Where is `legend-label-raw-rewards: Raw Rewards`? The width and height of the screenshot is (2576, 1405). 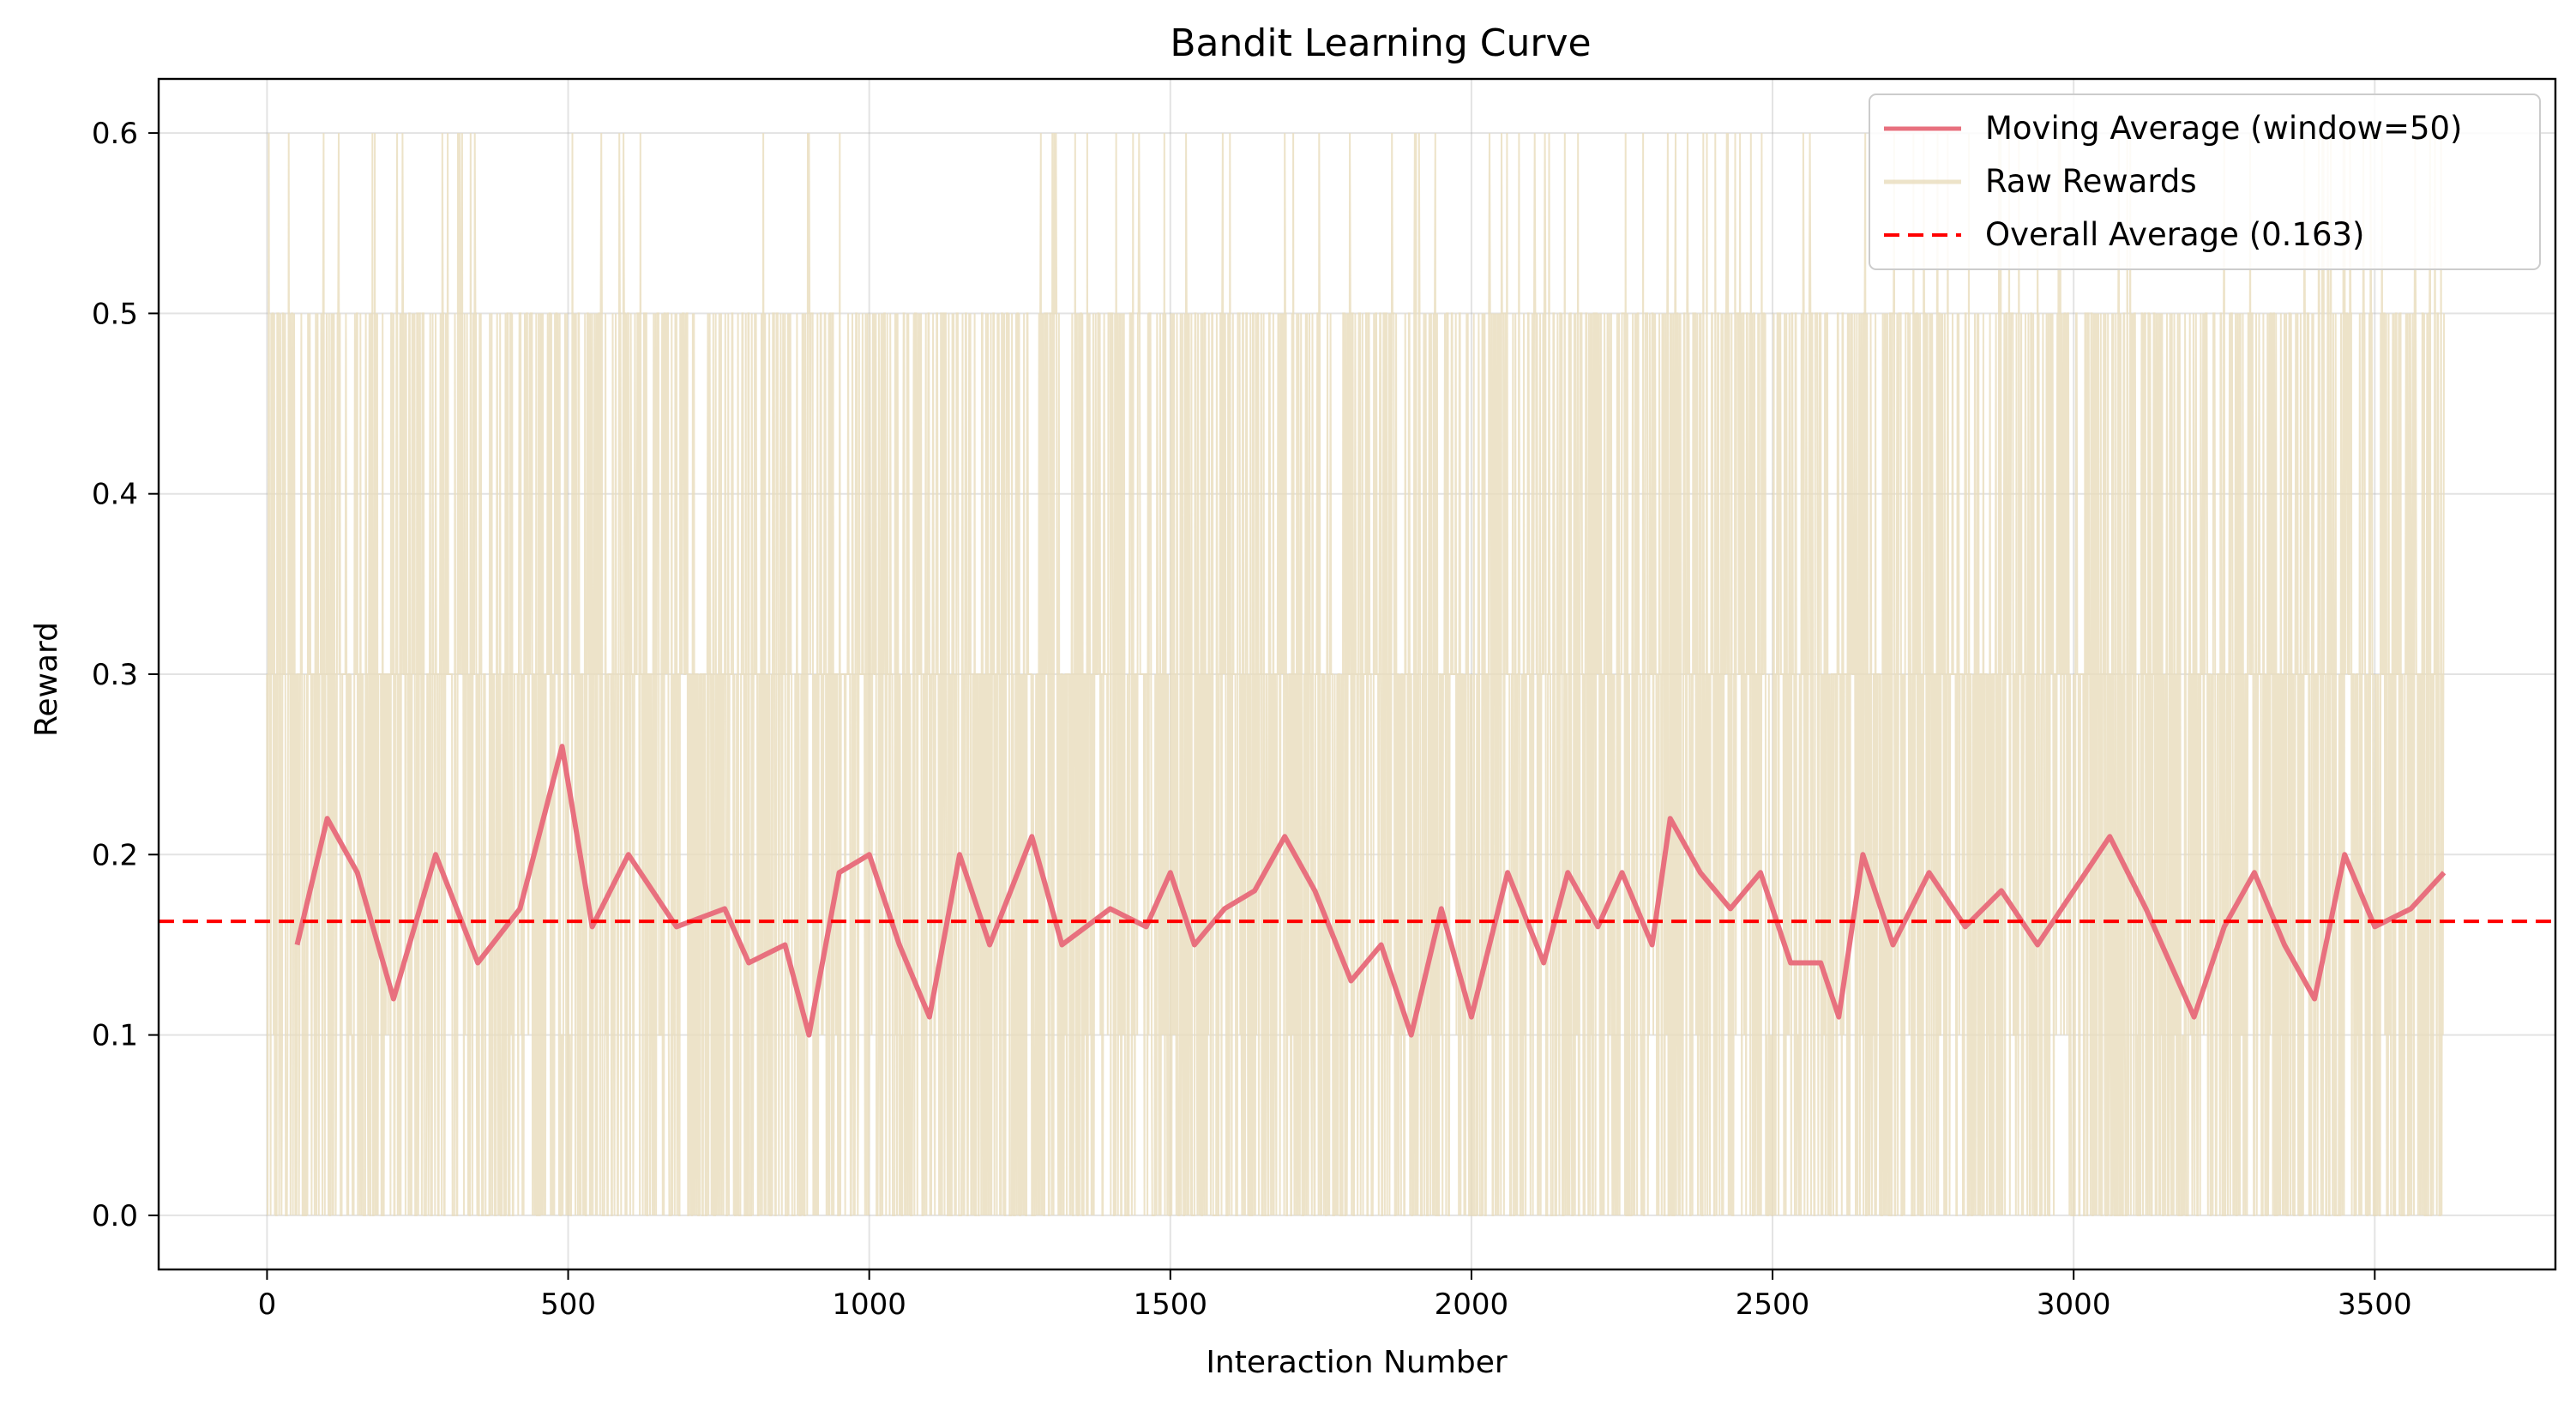 legend-label-raw-rewards: Raw Rewards is located at coordinates (2091, 181).